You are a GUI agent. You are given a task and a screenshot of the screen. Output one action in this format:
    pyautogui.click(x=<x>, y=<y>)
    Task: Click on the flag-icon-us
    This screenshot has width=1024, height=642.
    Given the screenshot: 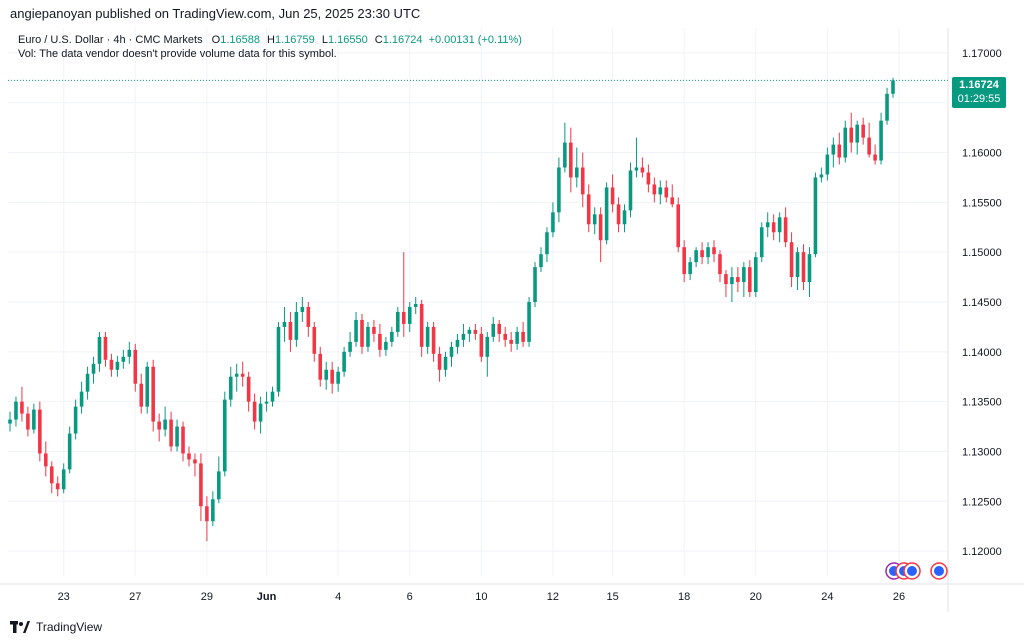 What is the action you would take?
    pyautogui.click(x=912, y=571)
    